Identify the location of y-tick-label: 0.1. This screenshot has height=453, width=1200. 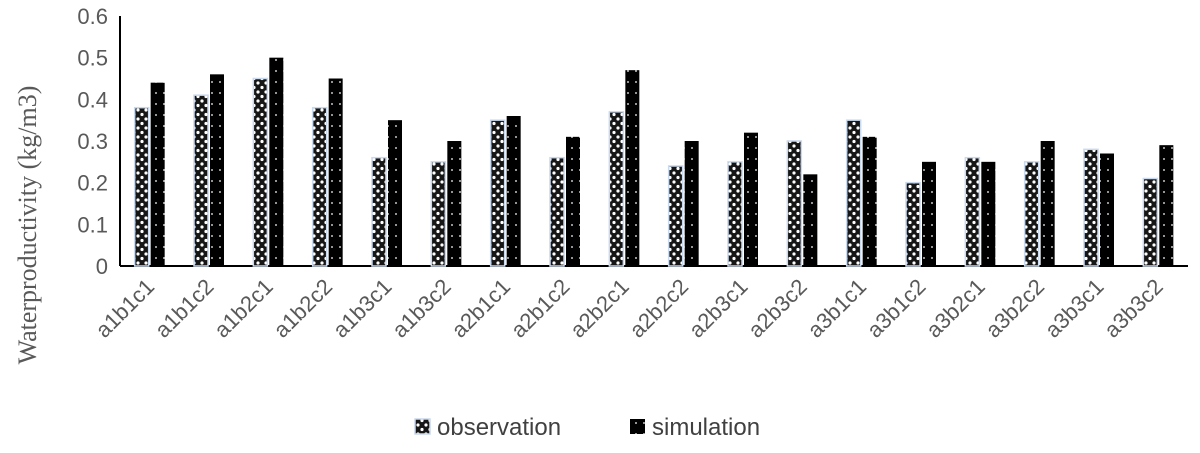
(92, 224).